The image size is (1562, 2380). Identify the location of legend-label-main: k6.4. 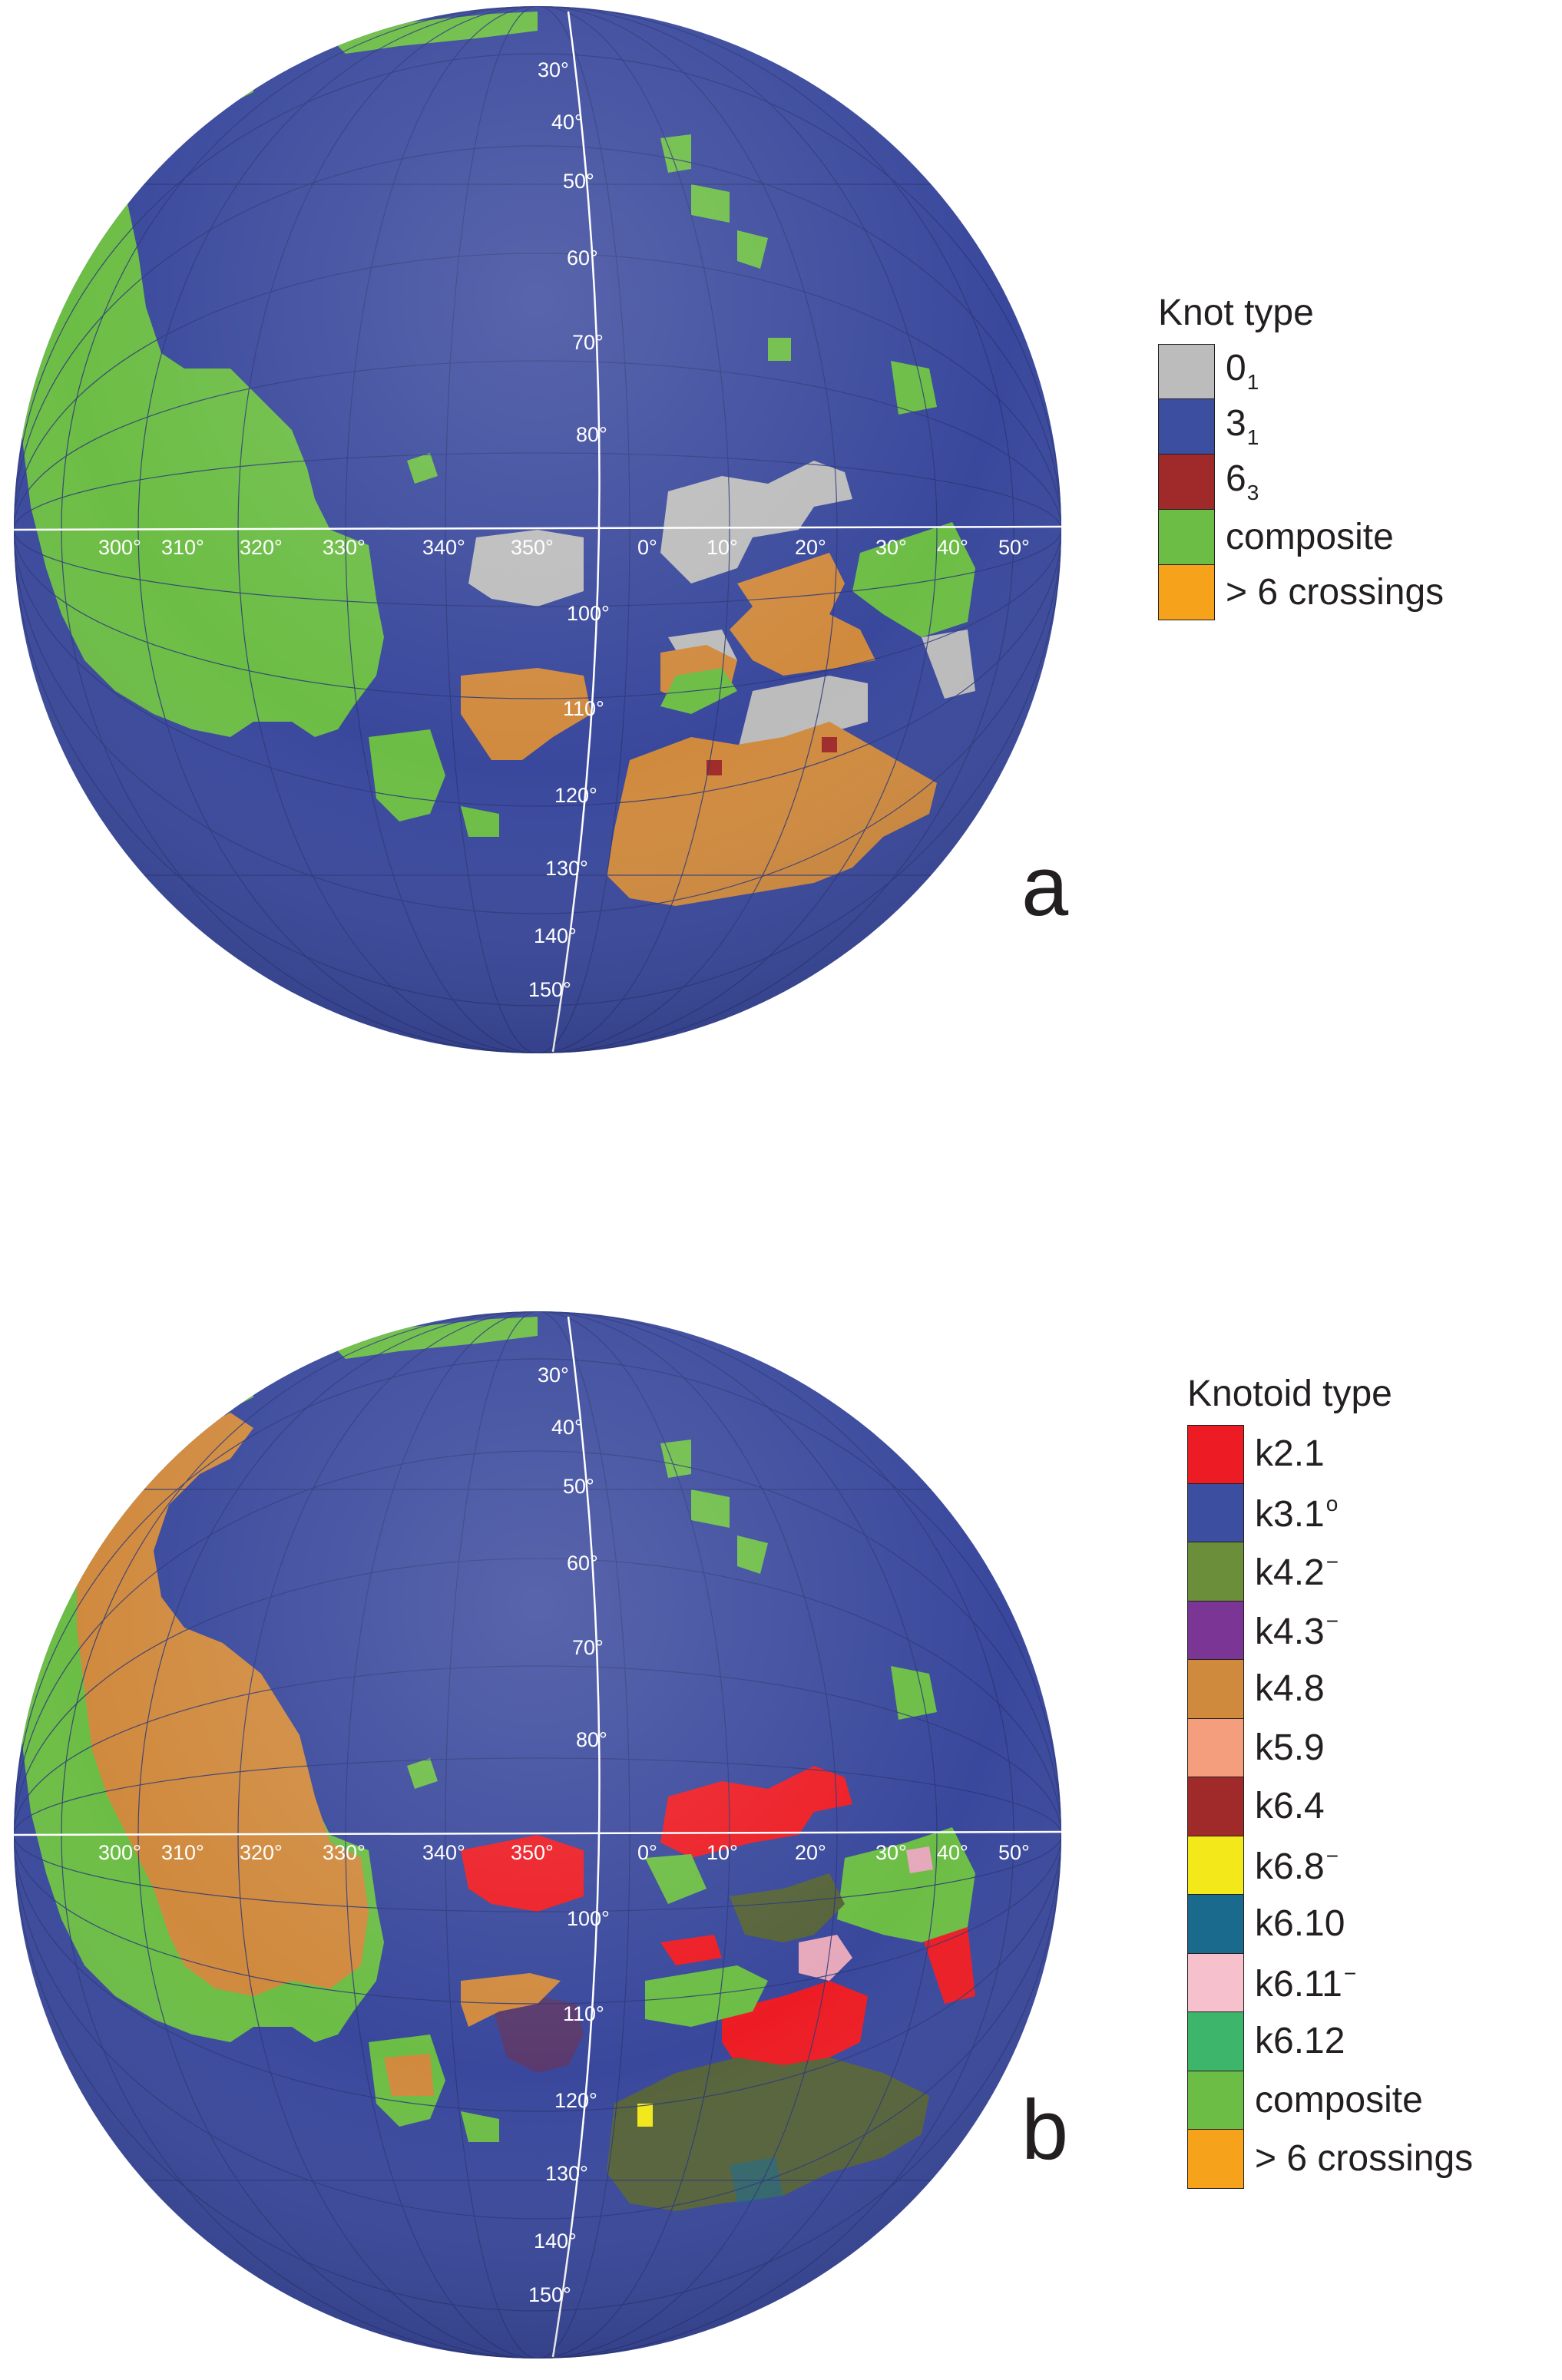
(1290, 1806).